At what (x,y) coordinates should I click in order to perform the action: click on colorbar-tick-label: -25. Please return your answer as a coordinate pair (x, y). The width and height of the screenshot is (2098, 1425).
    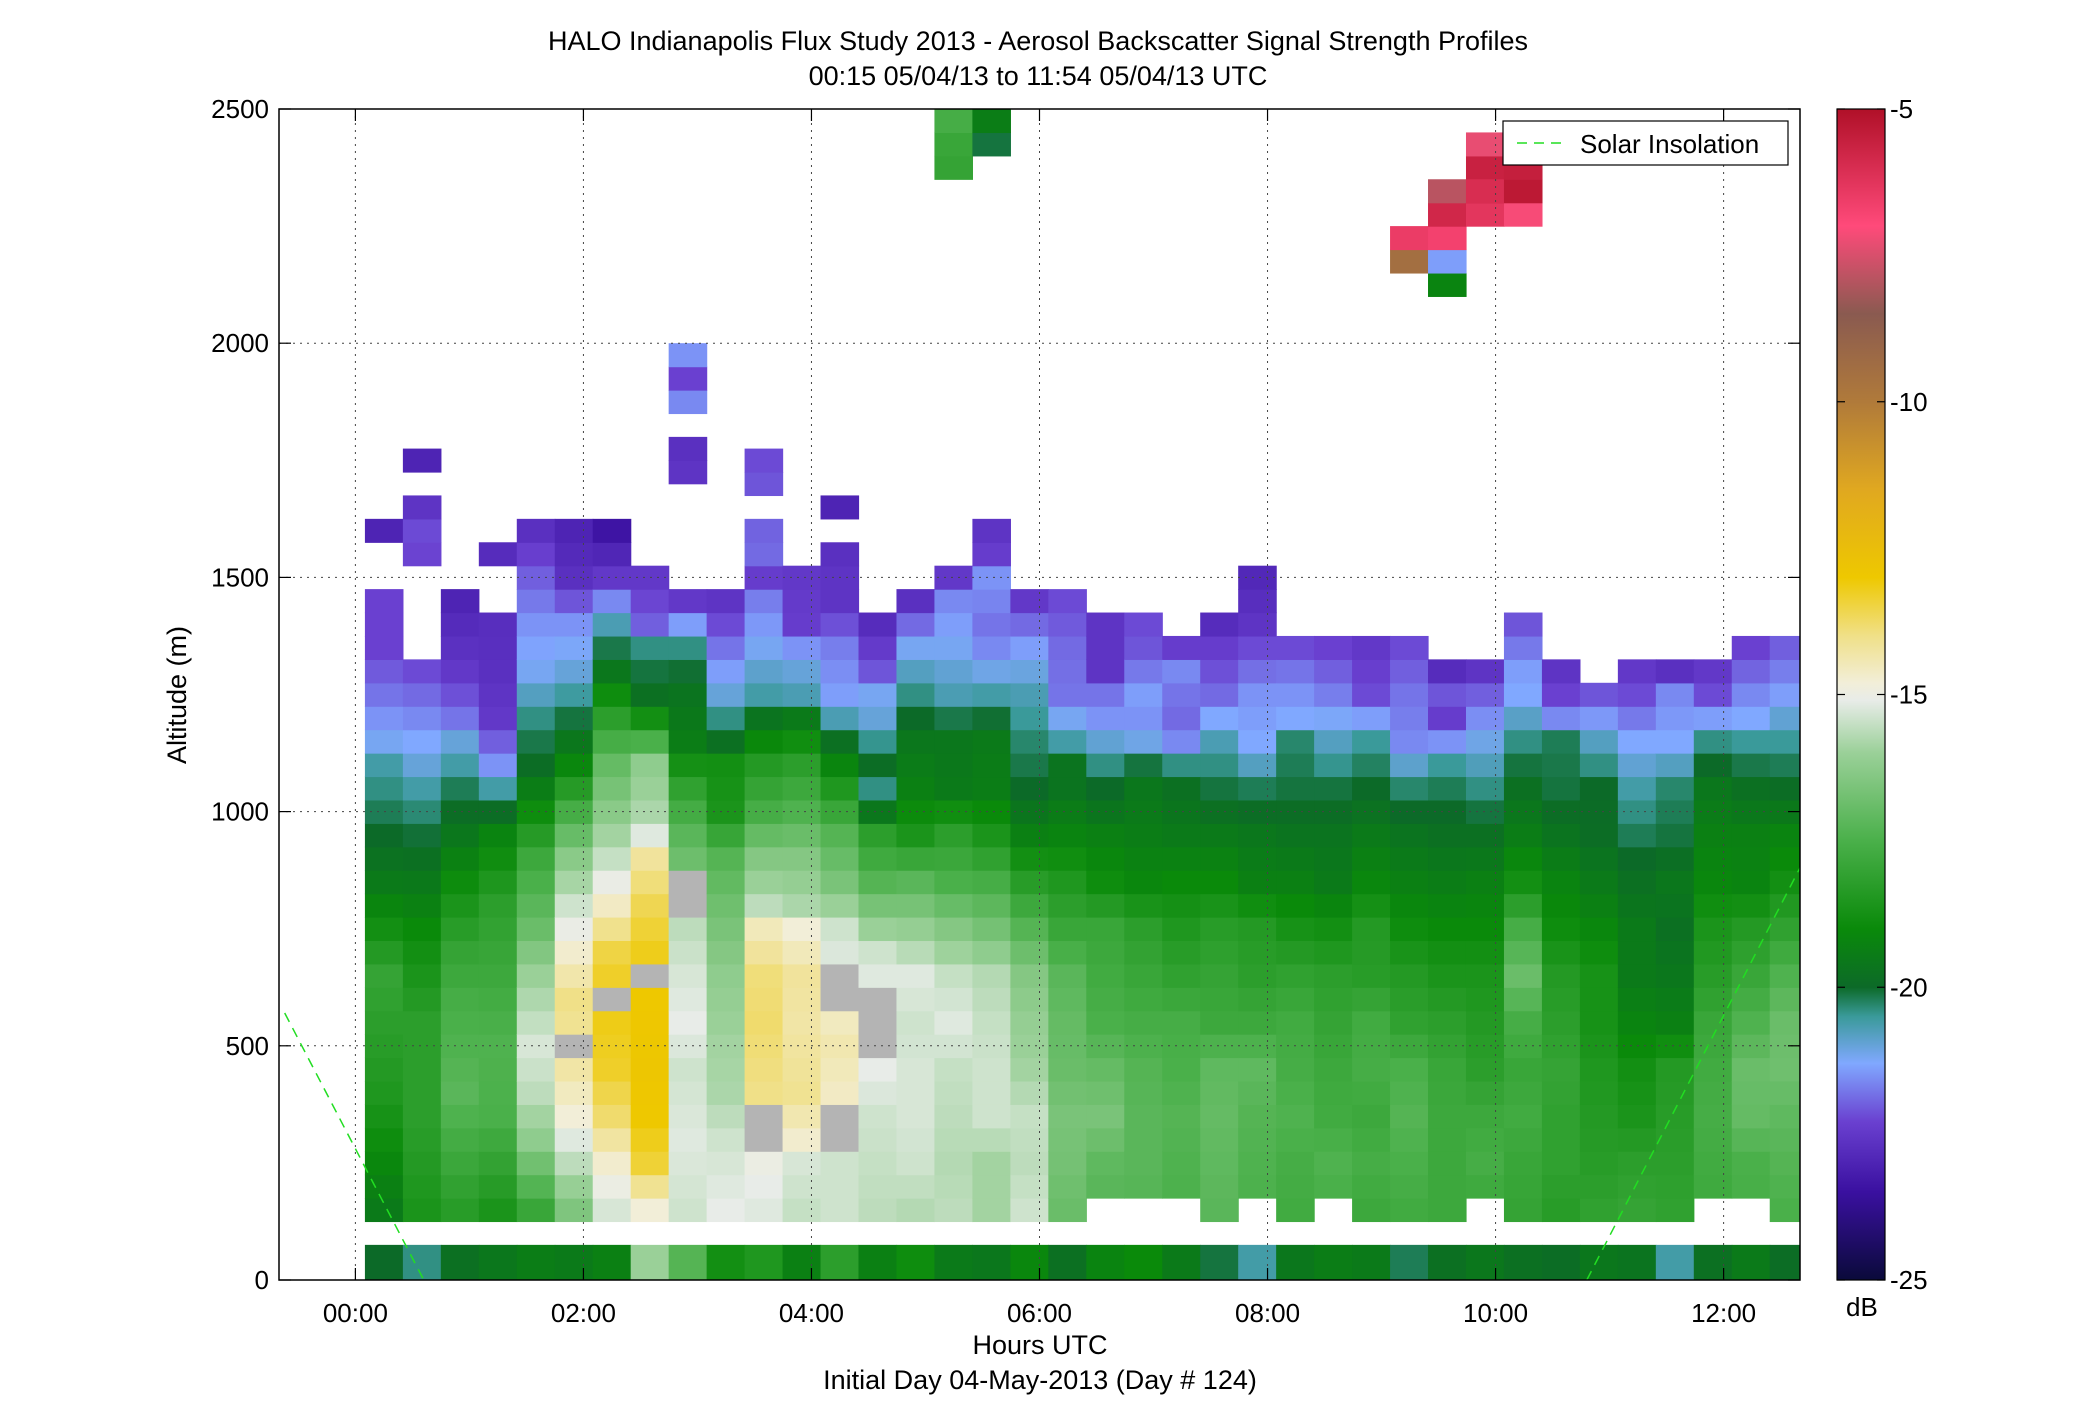
    Looking at the image, I should click on (1909, 1280).